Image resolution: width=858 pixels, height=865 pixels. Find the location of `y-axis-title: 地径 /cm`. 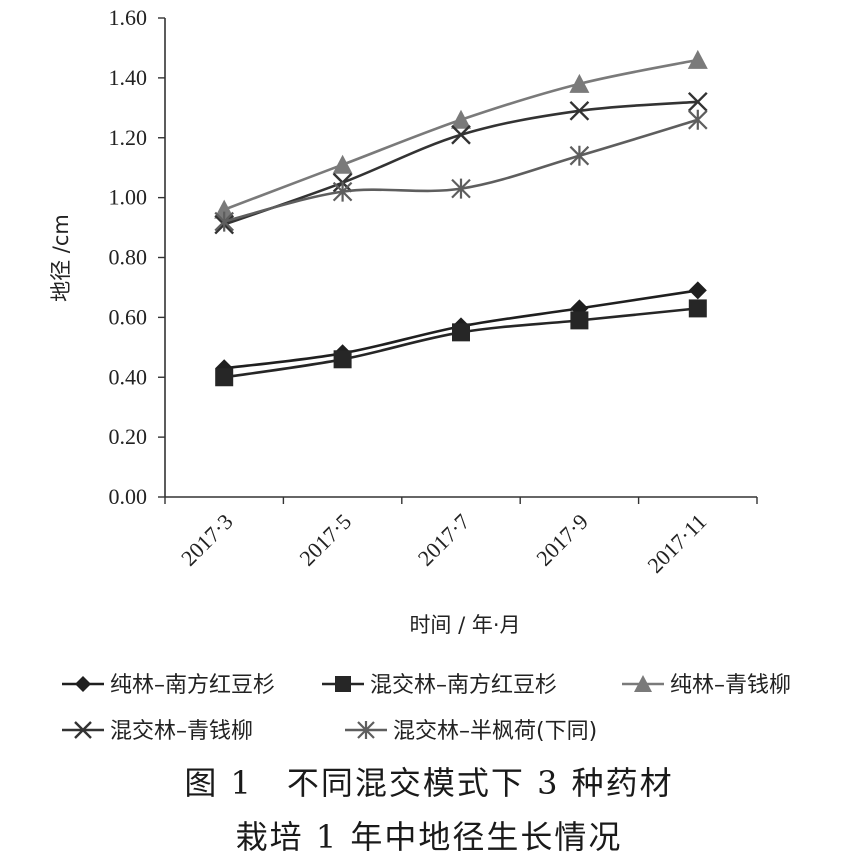

y-axis-title: 地径 /cm is located at coordinates (61, 258).